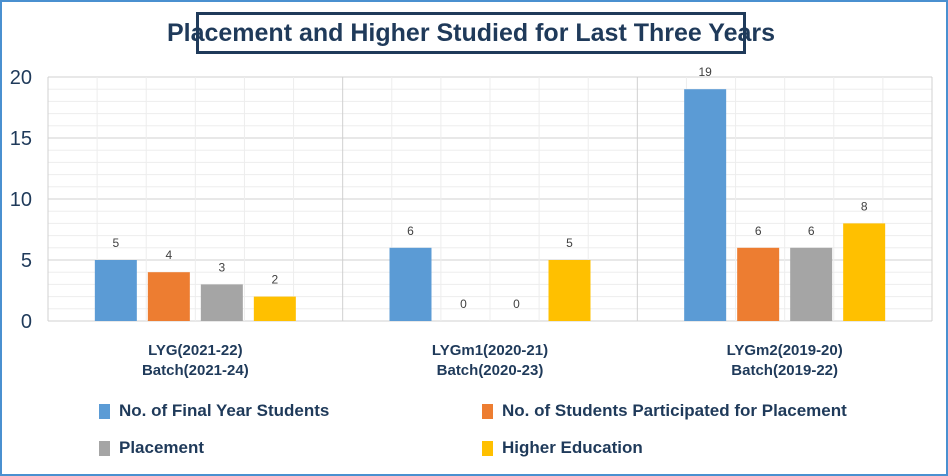 The width and height of the screenshot is (948, 476). I want to click on legend-label: No. of Final Year Students, so click(224, 410).